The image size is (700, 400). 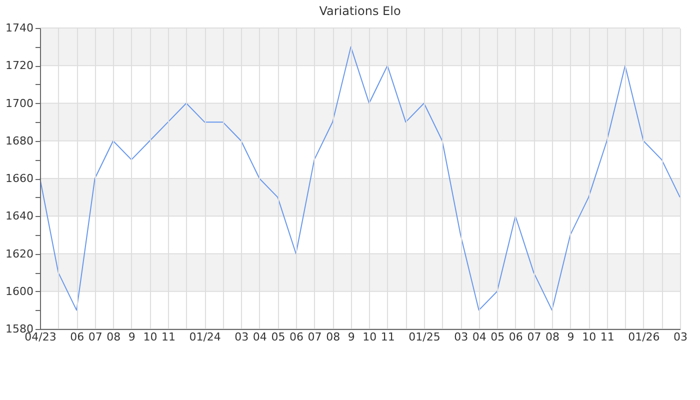 What do you see at coordinates (20, 103) in the screenshot?
I see `y-tick-label: 1700` at bounding box center [20, 103].